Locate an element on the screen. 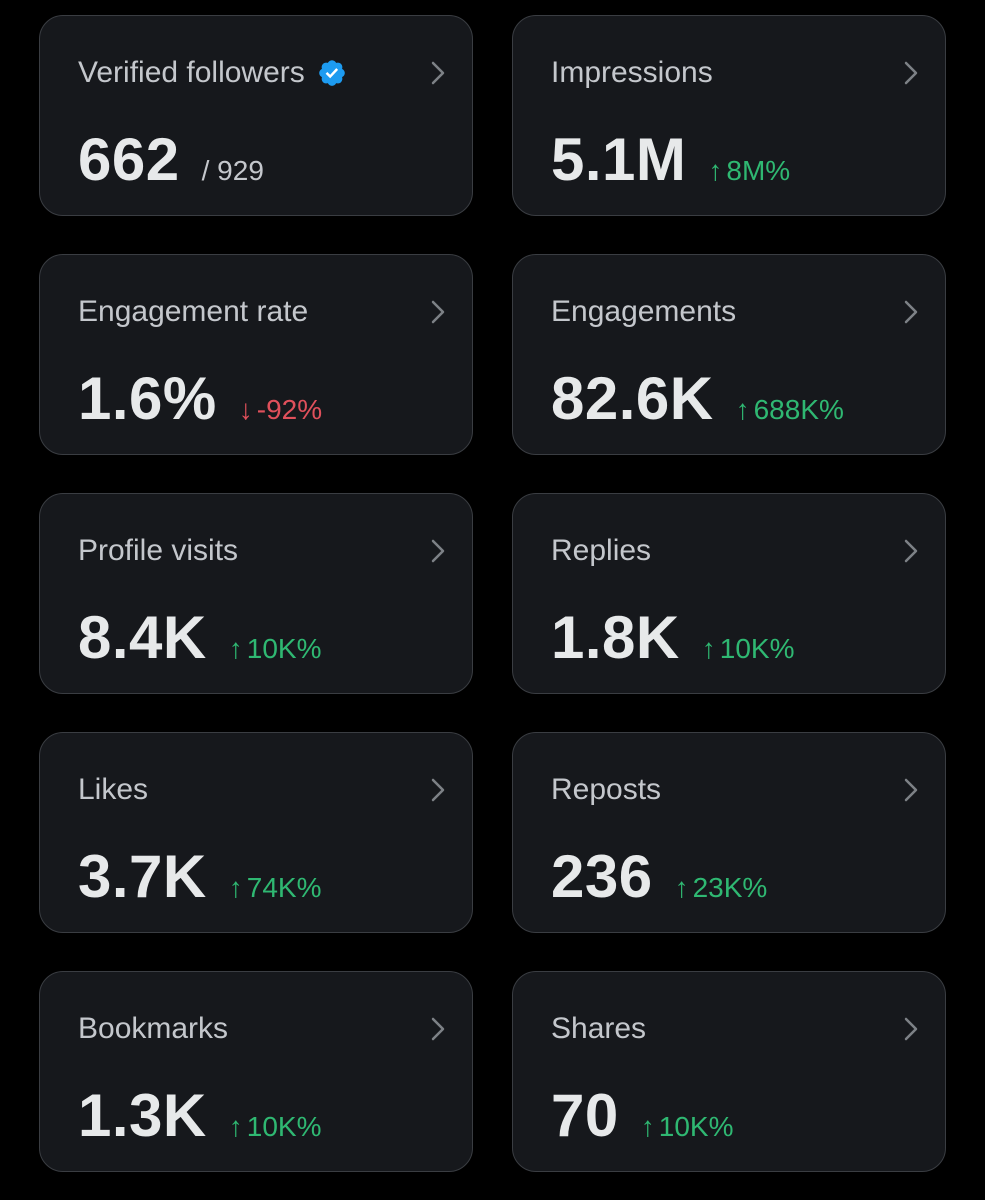 This screenshot has width=985, height=1200. value-row: 5.1M ↑ 8M% is located at coordinates (670, 160).